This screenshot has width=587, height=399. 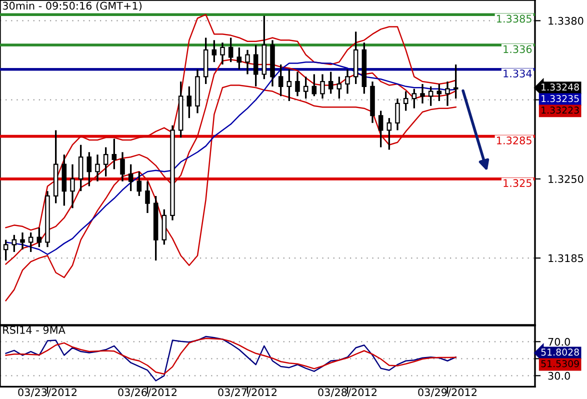 What do you see at coordinates (560, 98) in the screenshot?
I see `text: 1.33235` at bounding box center [560, 98].